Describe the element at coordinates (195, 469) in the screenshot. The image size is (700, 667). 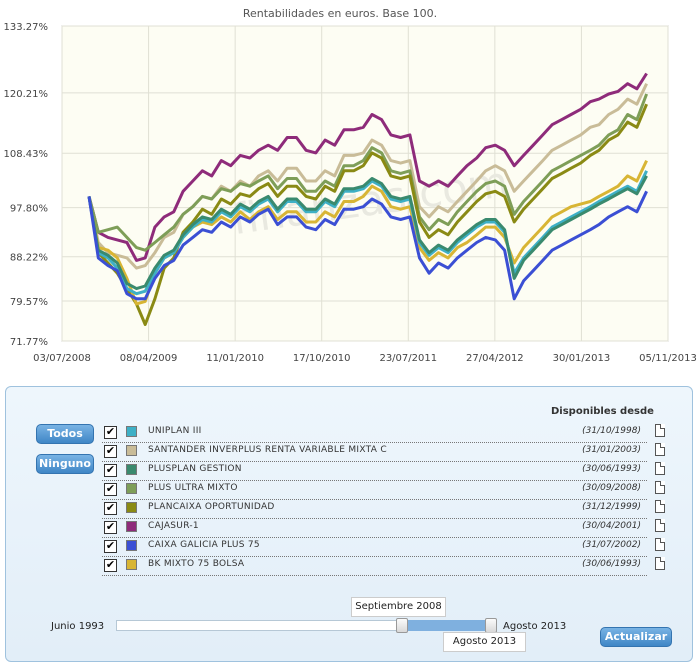
I see `fund-name: PLUSPLAN GESTION` at that location.